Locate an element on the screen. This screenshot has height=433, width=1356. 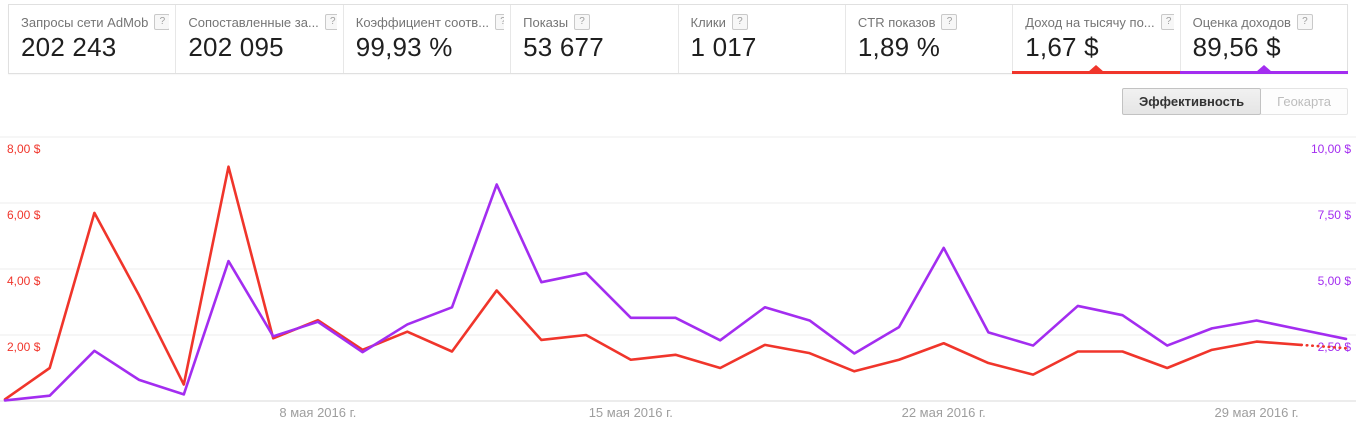
metric-label-row: Клики ? is located at coordinates (765, 22).